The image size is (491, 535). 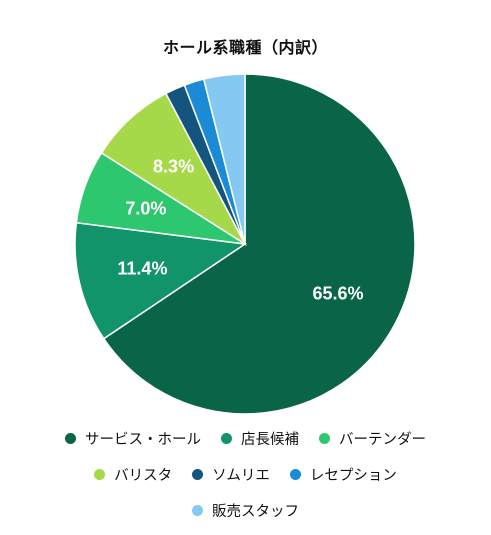 What do you see at coordinates (353, 475) in the screenshot?
I see `legend-label-6: レセプション` at bounding box center [353, 475].